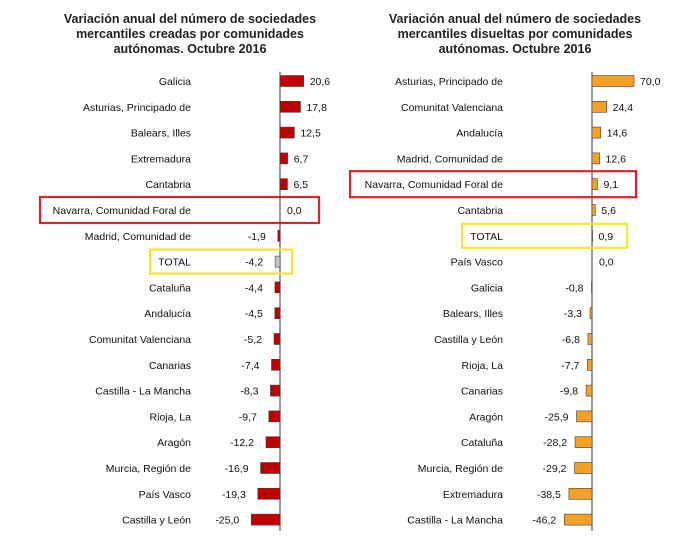 The height and width of the screenshot is (541, 697). What do you see at coordinates (571, 340) in the screenshot?
I see `value-label-right: -6,8` at bounding box center [571, 340].